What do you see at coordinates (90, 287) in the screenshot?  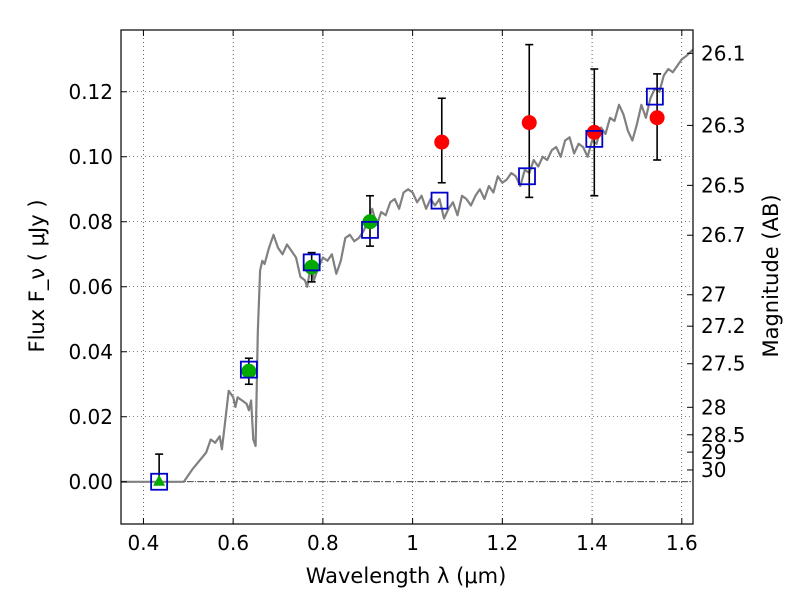 I see `y-tick-label-3: 0.06` at bounding box center [90, 287].